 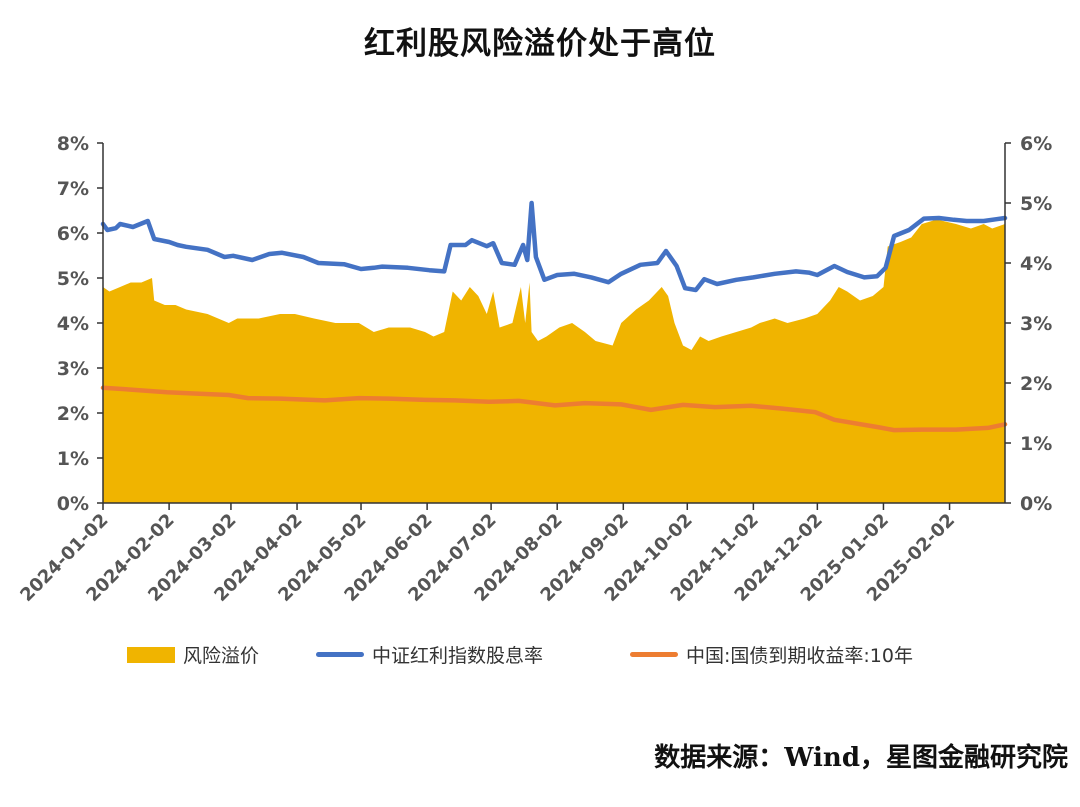 I want to click on y-left-tick-label: 6%, so click(x=73, y=234).